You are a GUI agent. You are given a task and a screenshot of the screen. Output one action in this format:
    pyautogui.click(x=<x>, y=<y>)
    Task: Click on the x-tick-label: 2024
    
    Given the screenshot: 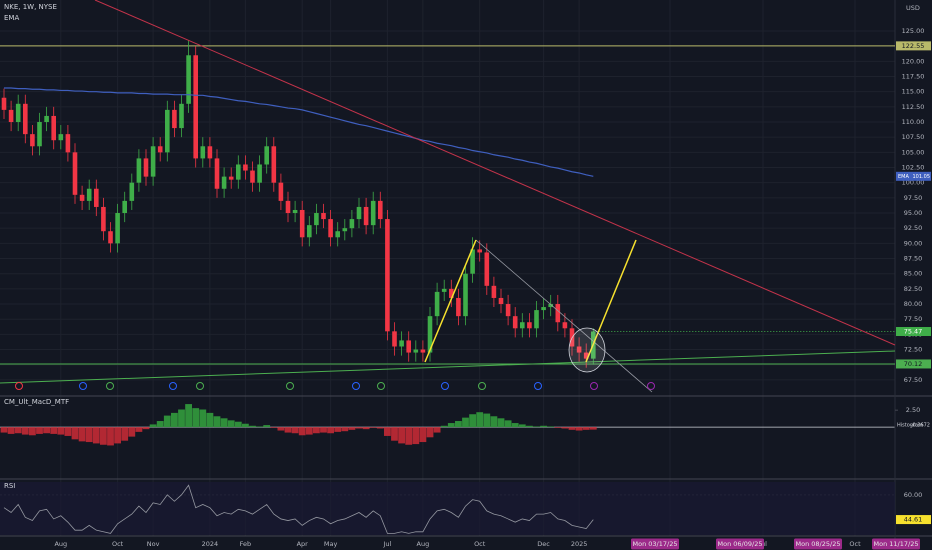 What is the action you would take?
    pyautogui.click(x=210, y=544)
    